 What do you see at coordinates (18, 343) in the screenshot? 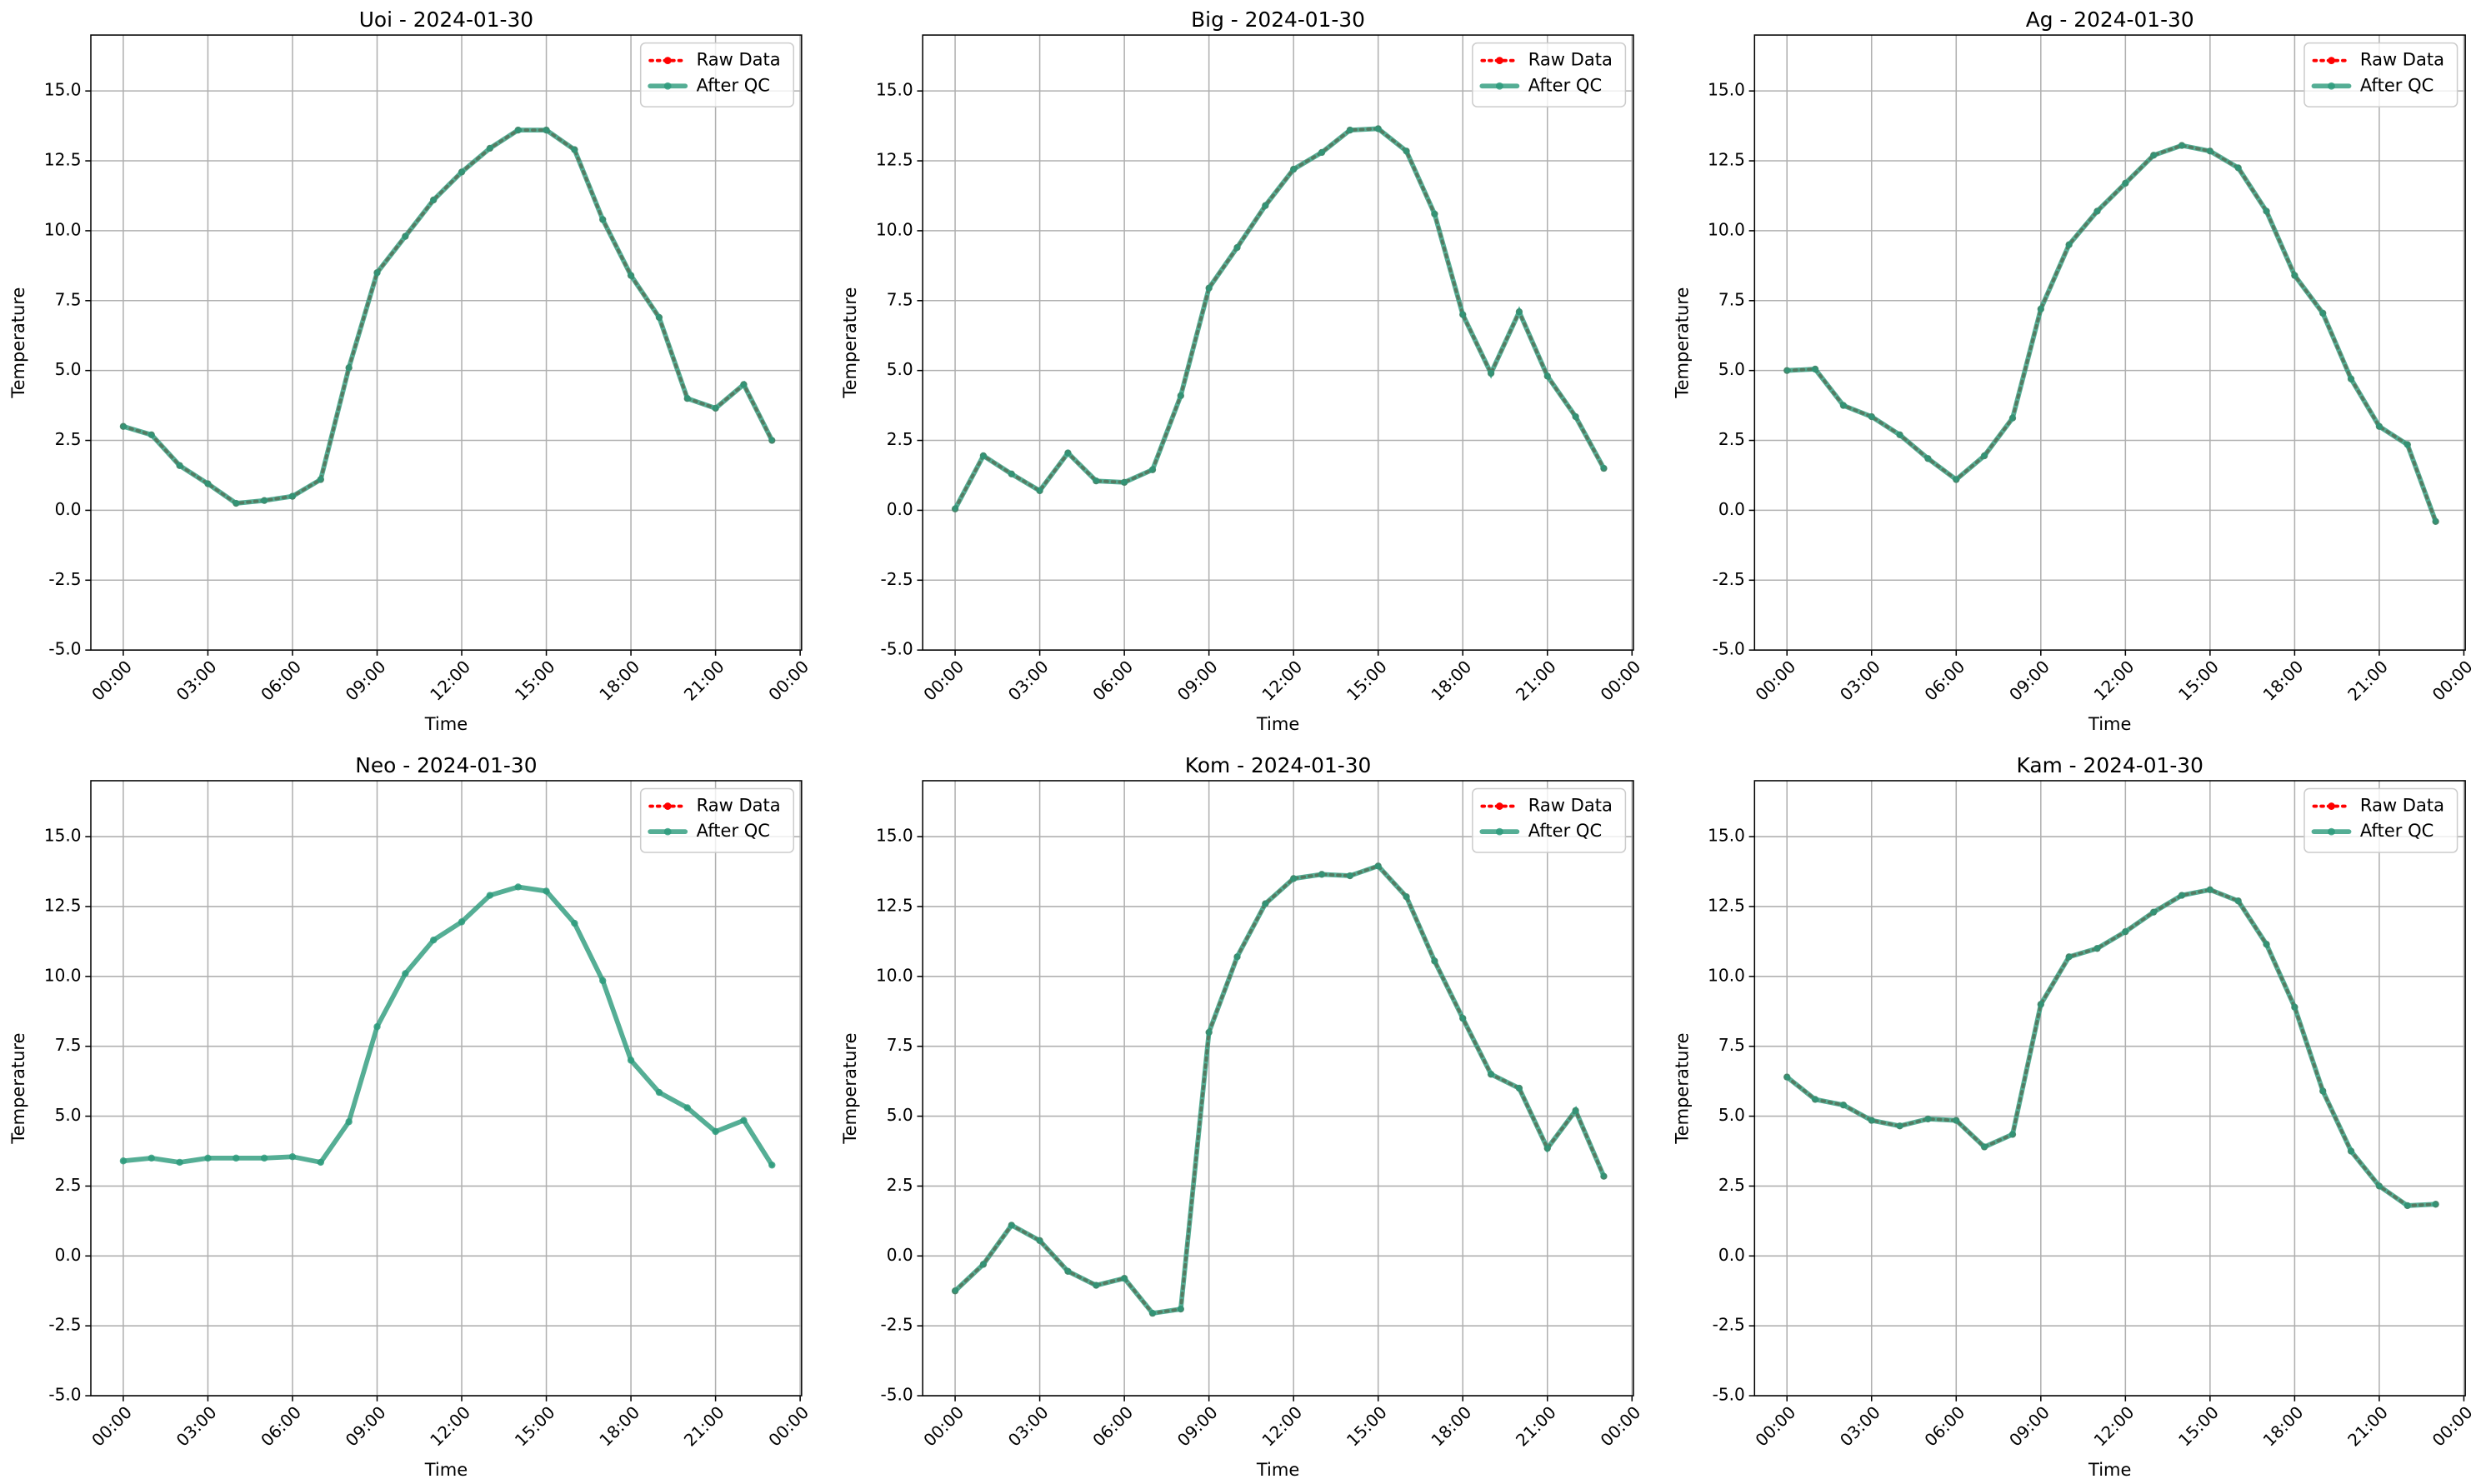
I see `y-axis-label: Temperature` at bounding box center [18, 343].